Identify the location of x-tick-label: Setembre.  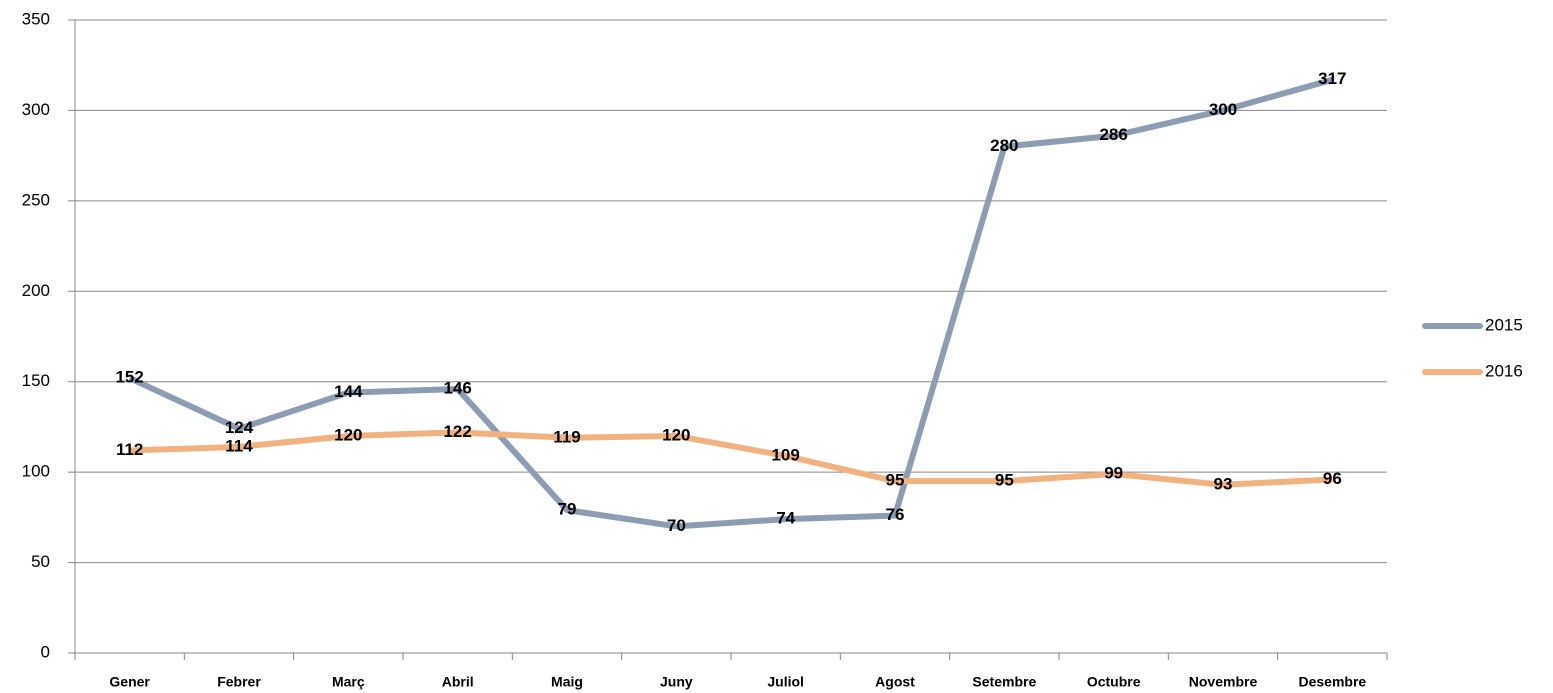
(1004, 682).